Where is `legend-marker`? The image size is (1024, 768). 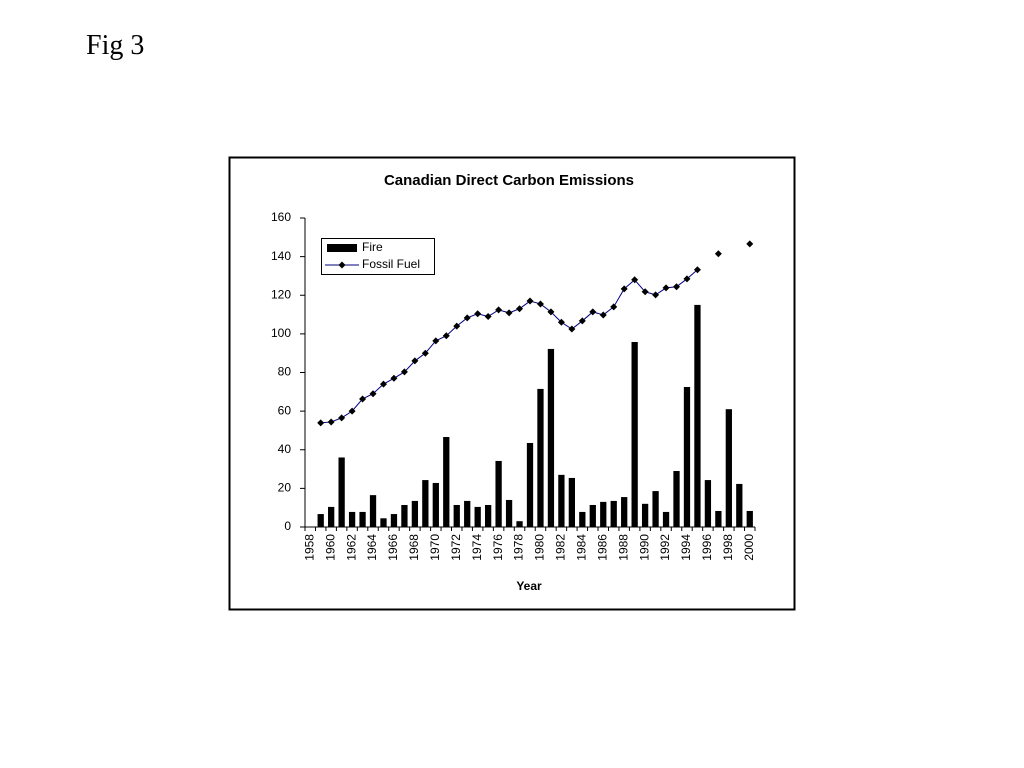 legend-marker is located at coordinates (342, 265).